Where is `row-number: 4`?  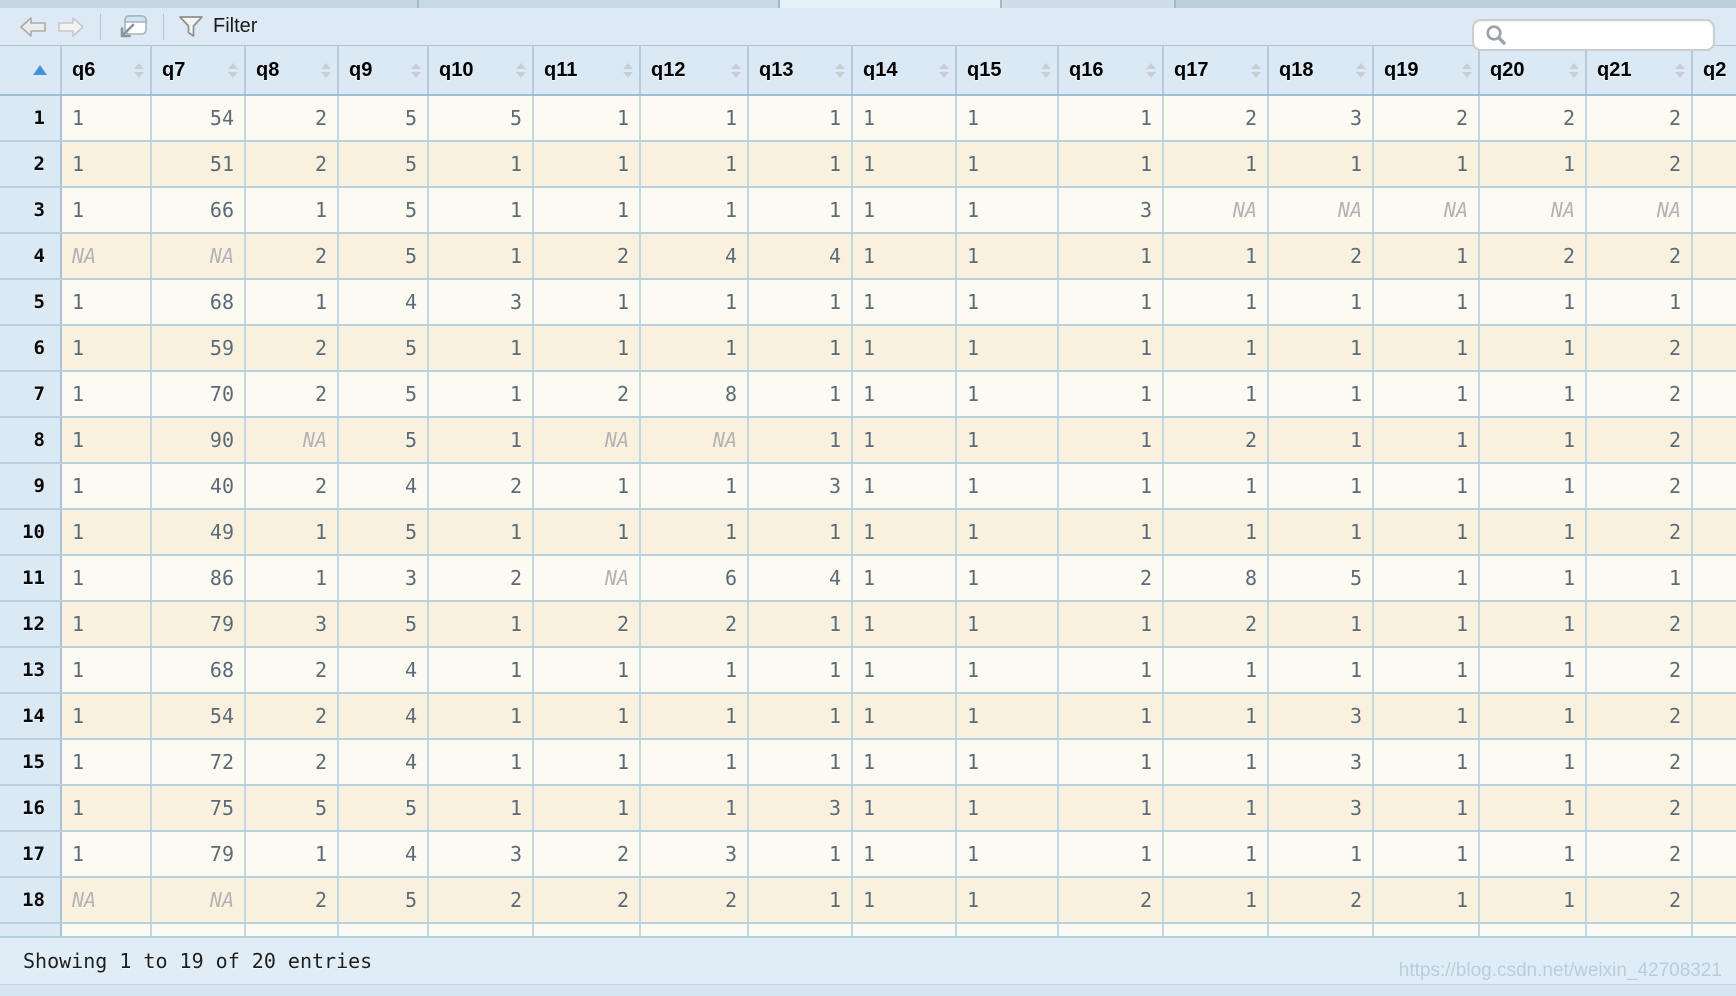
row-number: 4 is located at coordinates (31, 256).